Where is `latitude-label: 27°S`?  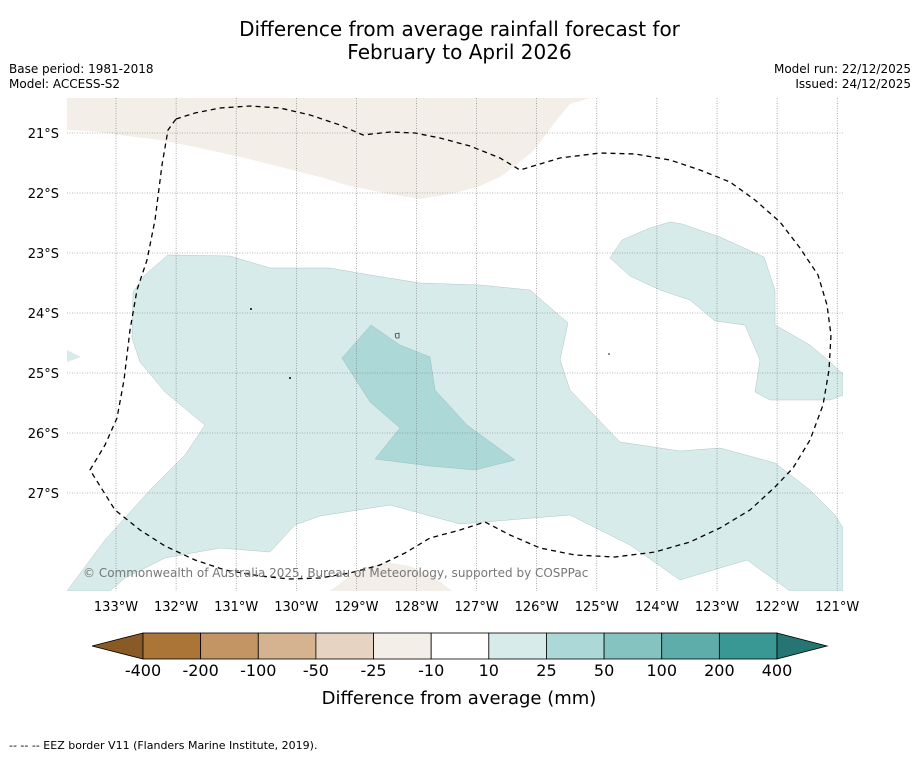 latitude-label: 27°S is located at coordinates (43, 494).